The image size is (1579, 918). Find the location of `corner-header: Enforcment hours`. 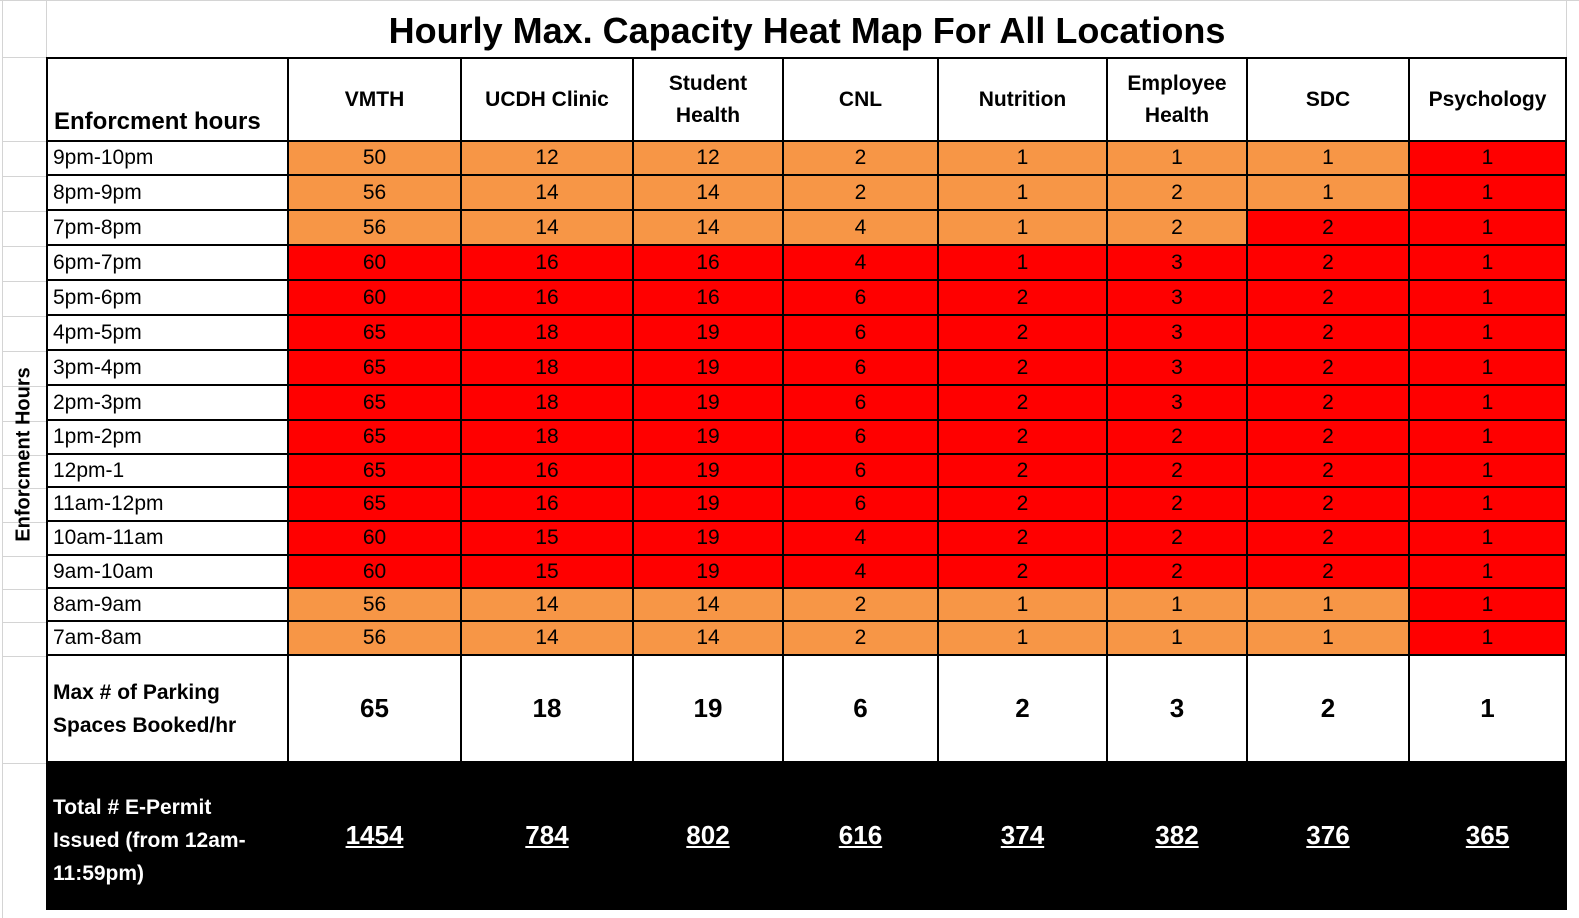

corner-header: Enforcment hours is located at coordinates (167, 99).